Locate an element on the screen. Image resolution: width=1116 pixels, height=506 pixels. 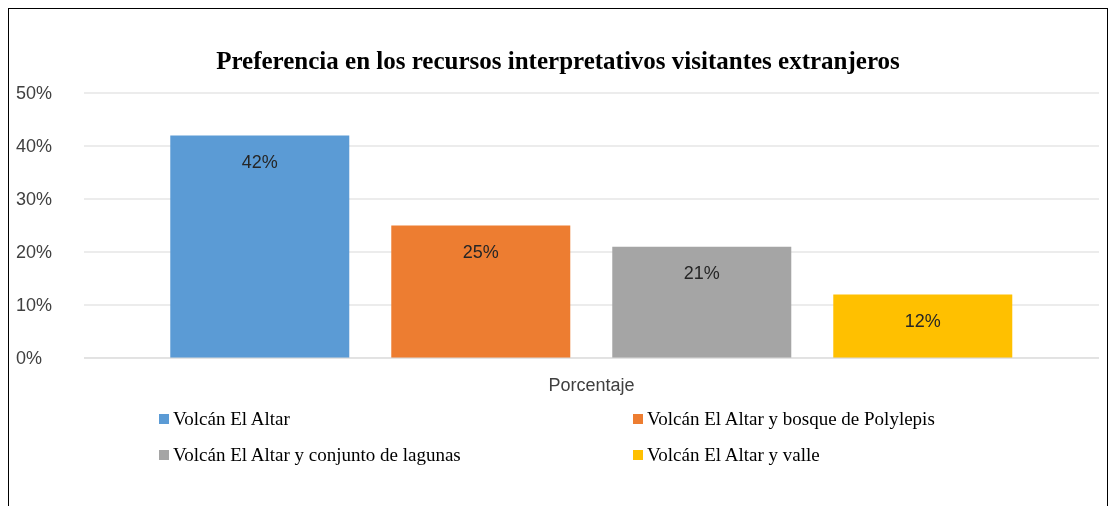
legend-label: Volcán El Altar y bosque de Polylepis is located at coordinates (791, 419).